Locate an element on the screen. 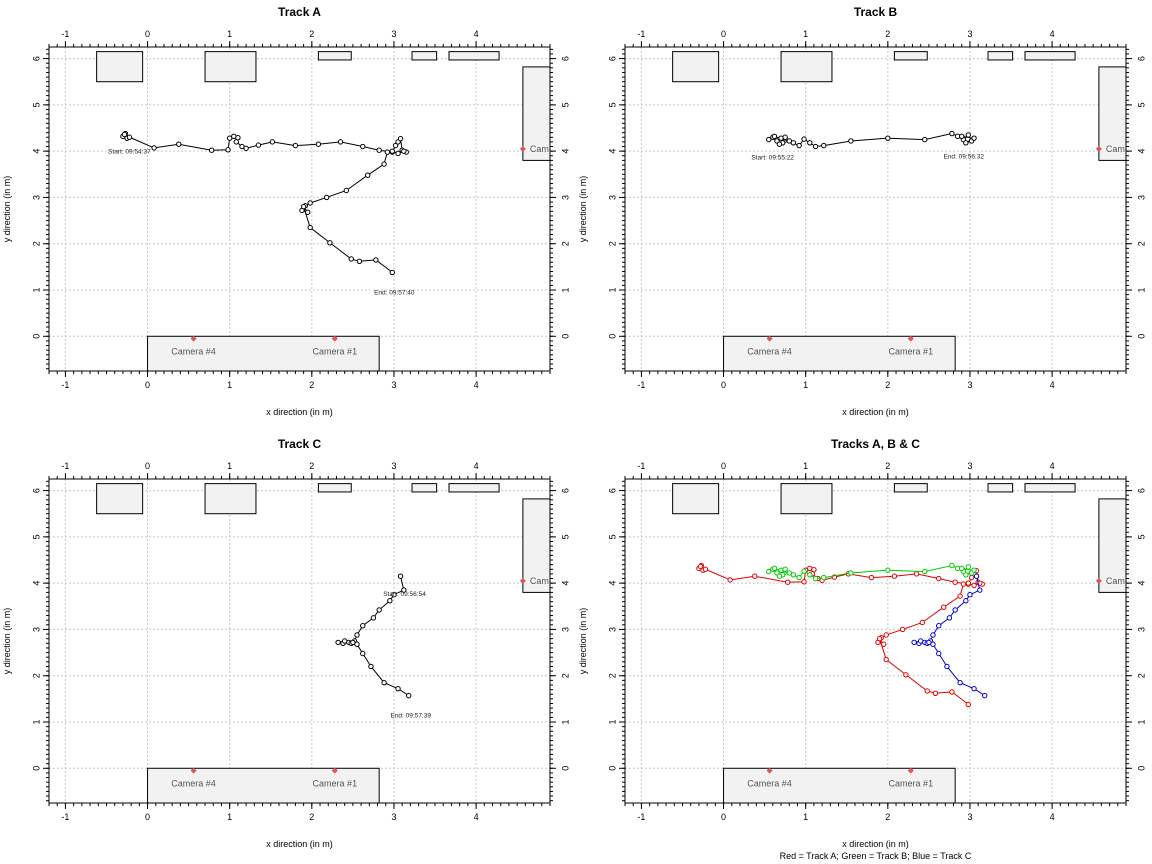  end-label: End: 09:57:40 is located at coordinates (394, 292).